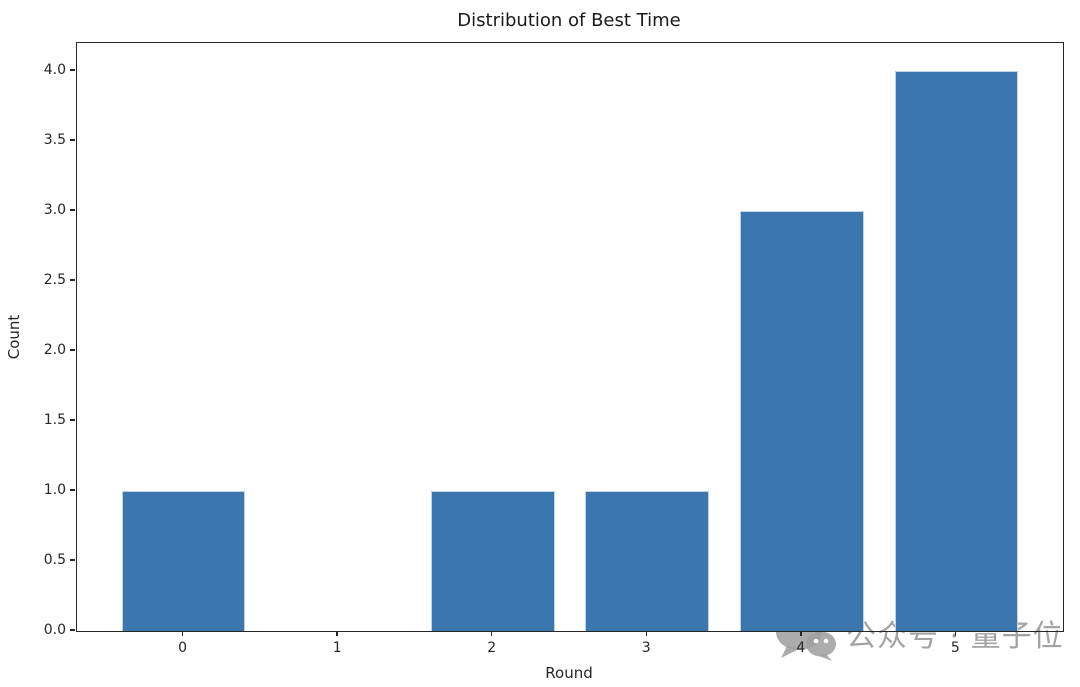 The height and width of the screenshot is (687, 1080). What do you see at coordinates (14, 337) in the screenshot?
I see `y-axis-label: Count` at bounding box center [14, 337].